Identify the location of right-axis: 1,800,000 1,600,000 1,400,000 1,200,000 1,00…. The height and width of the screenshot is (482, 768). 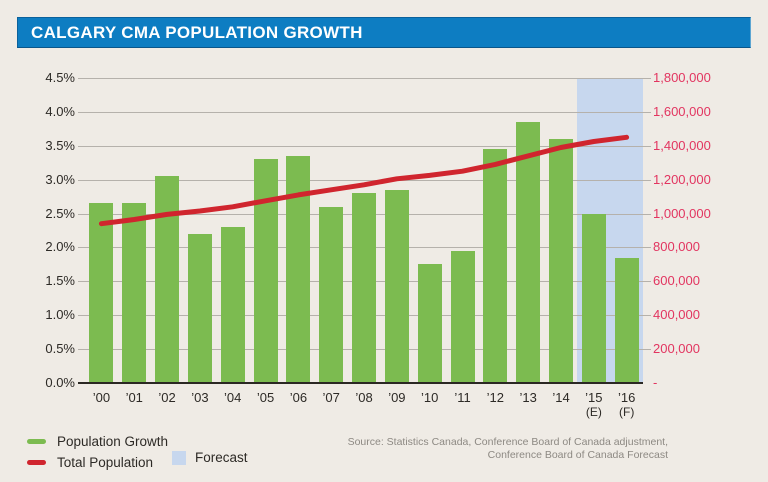
(708, 230).